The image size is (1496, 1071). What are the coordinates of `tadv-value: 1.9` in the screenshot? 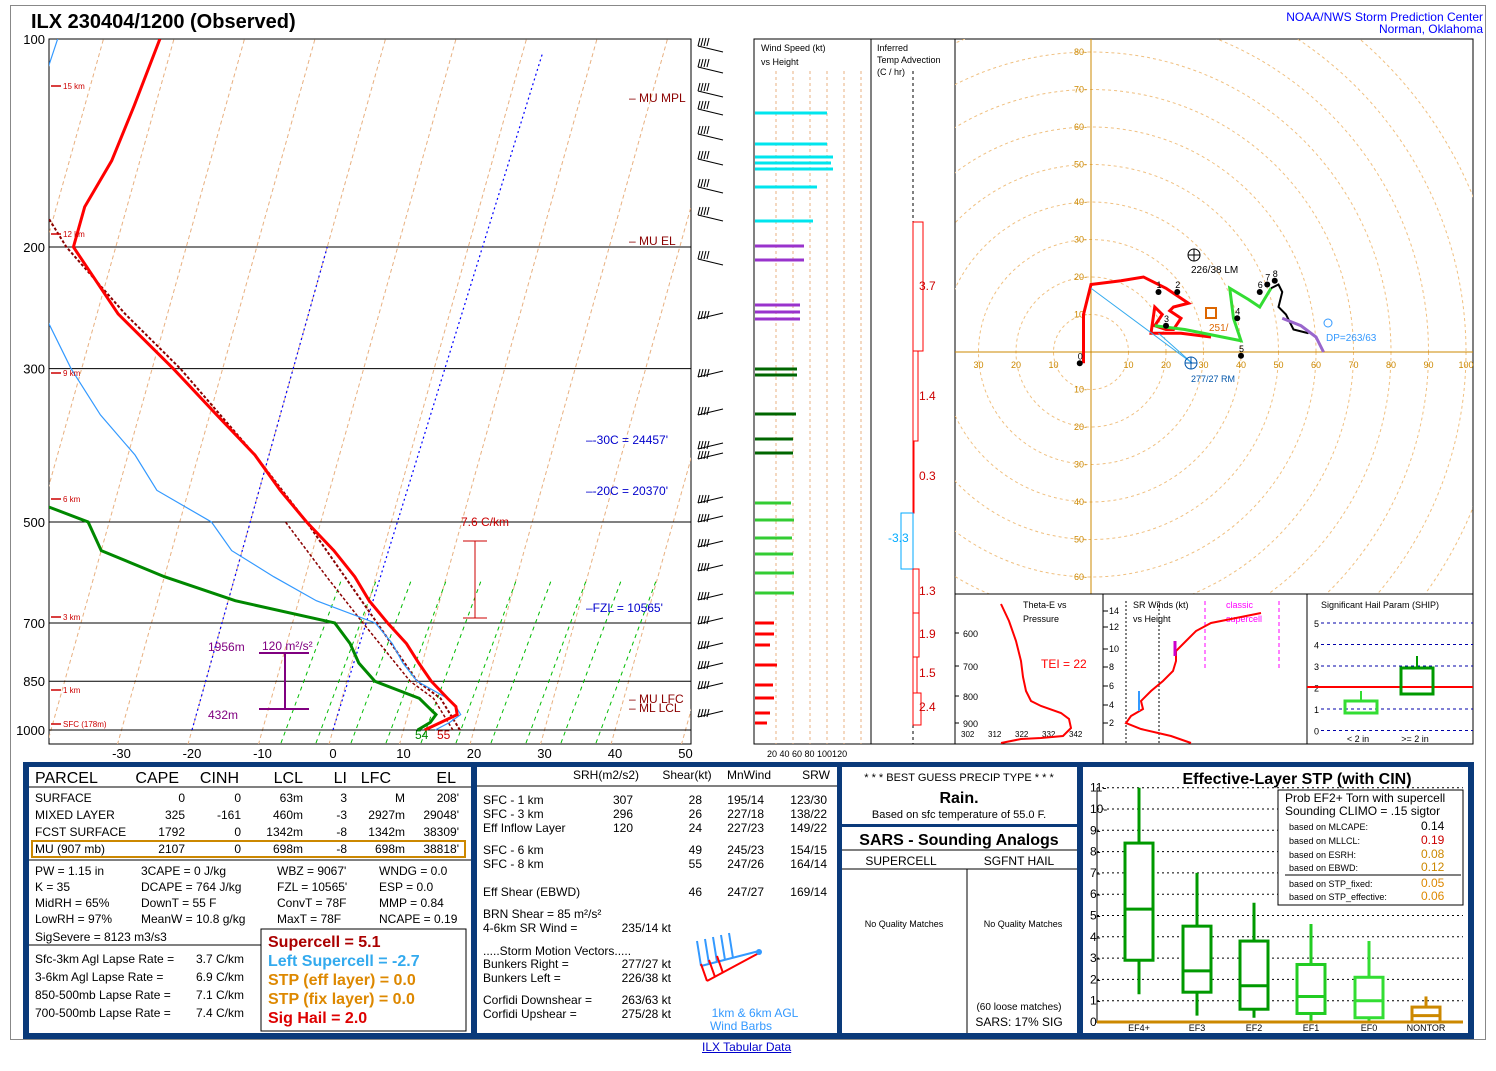 It's located at (927, 634).